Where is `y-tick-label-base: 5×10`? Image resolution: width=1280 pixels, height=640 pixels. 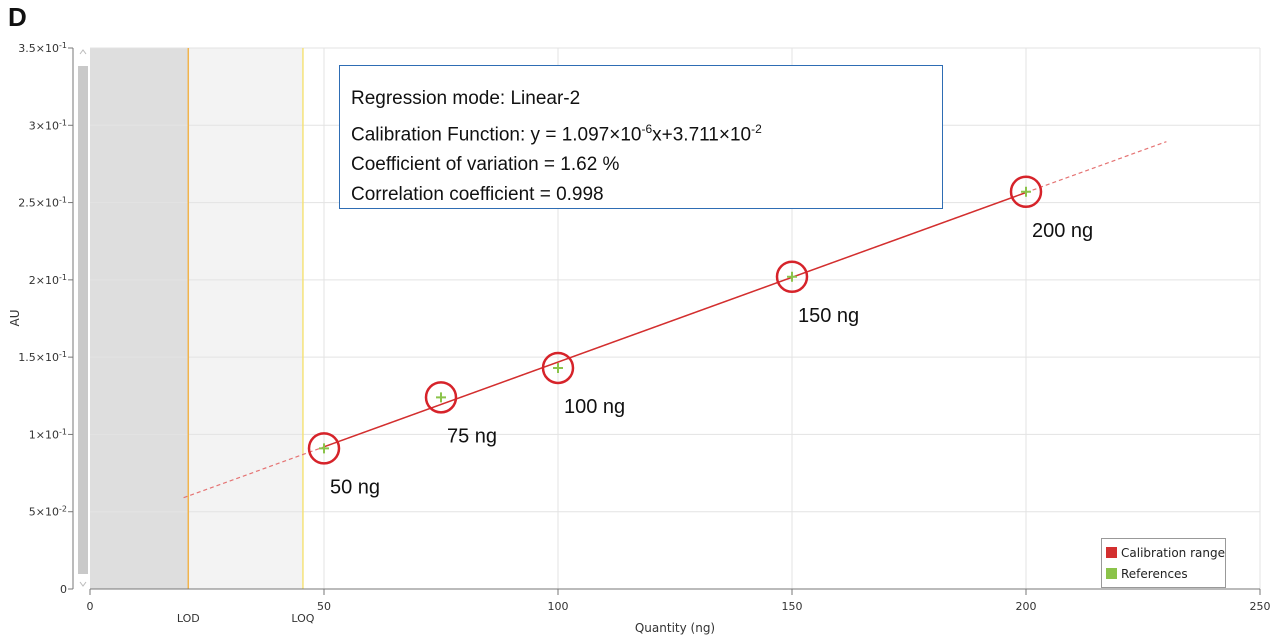 y-tick-label-base: 5×10 is located at coordinates (44, 512).